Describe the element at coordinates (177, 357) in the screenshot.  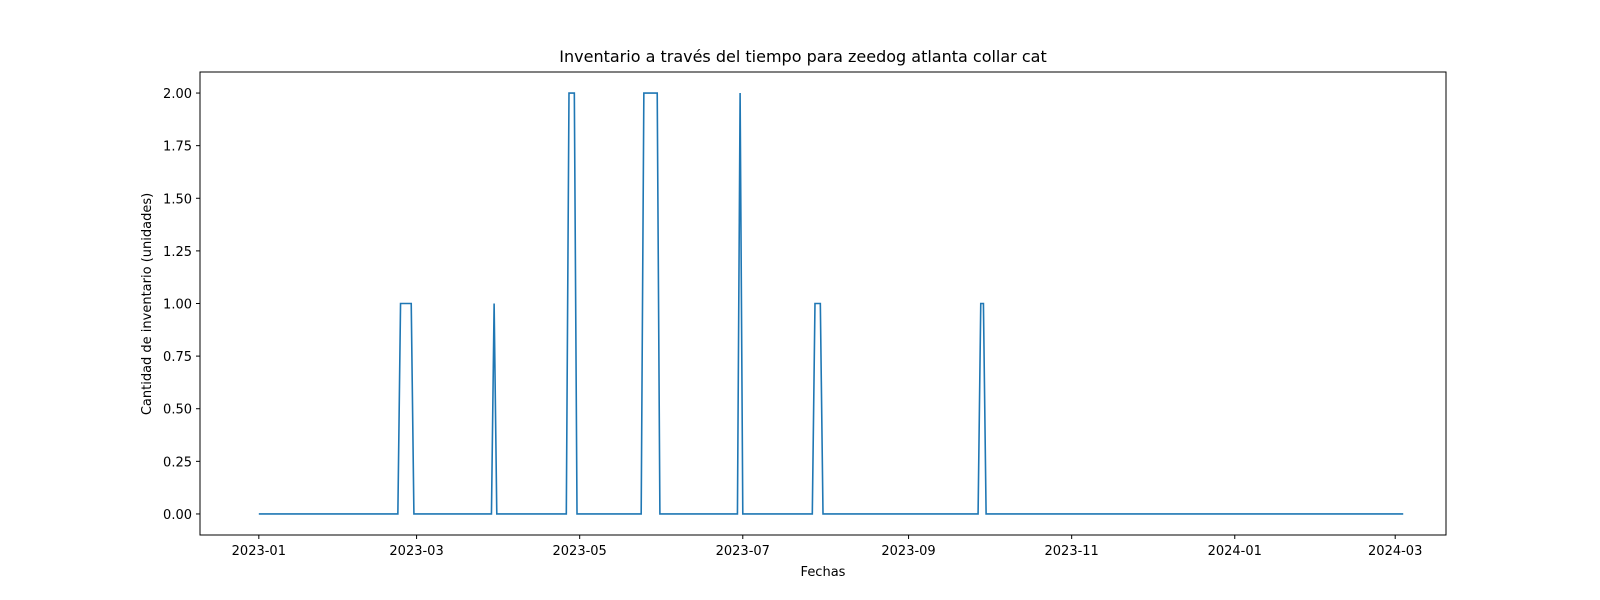
I see `y-tick-label: 0.75` at that location.